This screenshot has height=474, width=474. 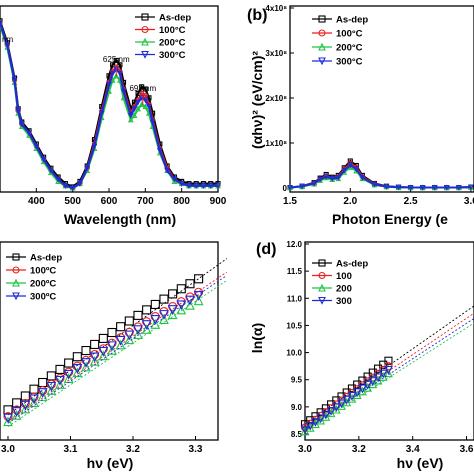 What do you see at coordinates (36, 201) in the screenshot?
I see `x-tick-label: 400` at bounding box center [36, 201].